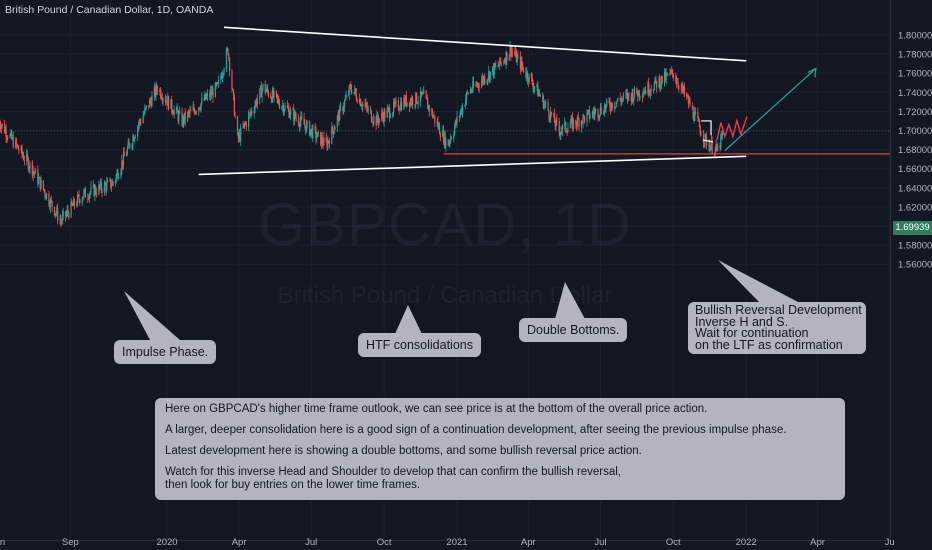  Describe the element at coordinates (746, 542) in the screenshot. I see `x-tick-label: 2022` at that location.